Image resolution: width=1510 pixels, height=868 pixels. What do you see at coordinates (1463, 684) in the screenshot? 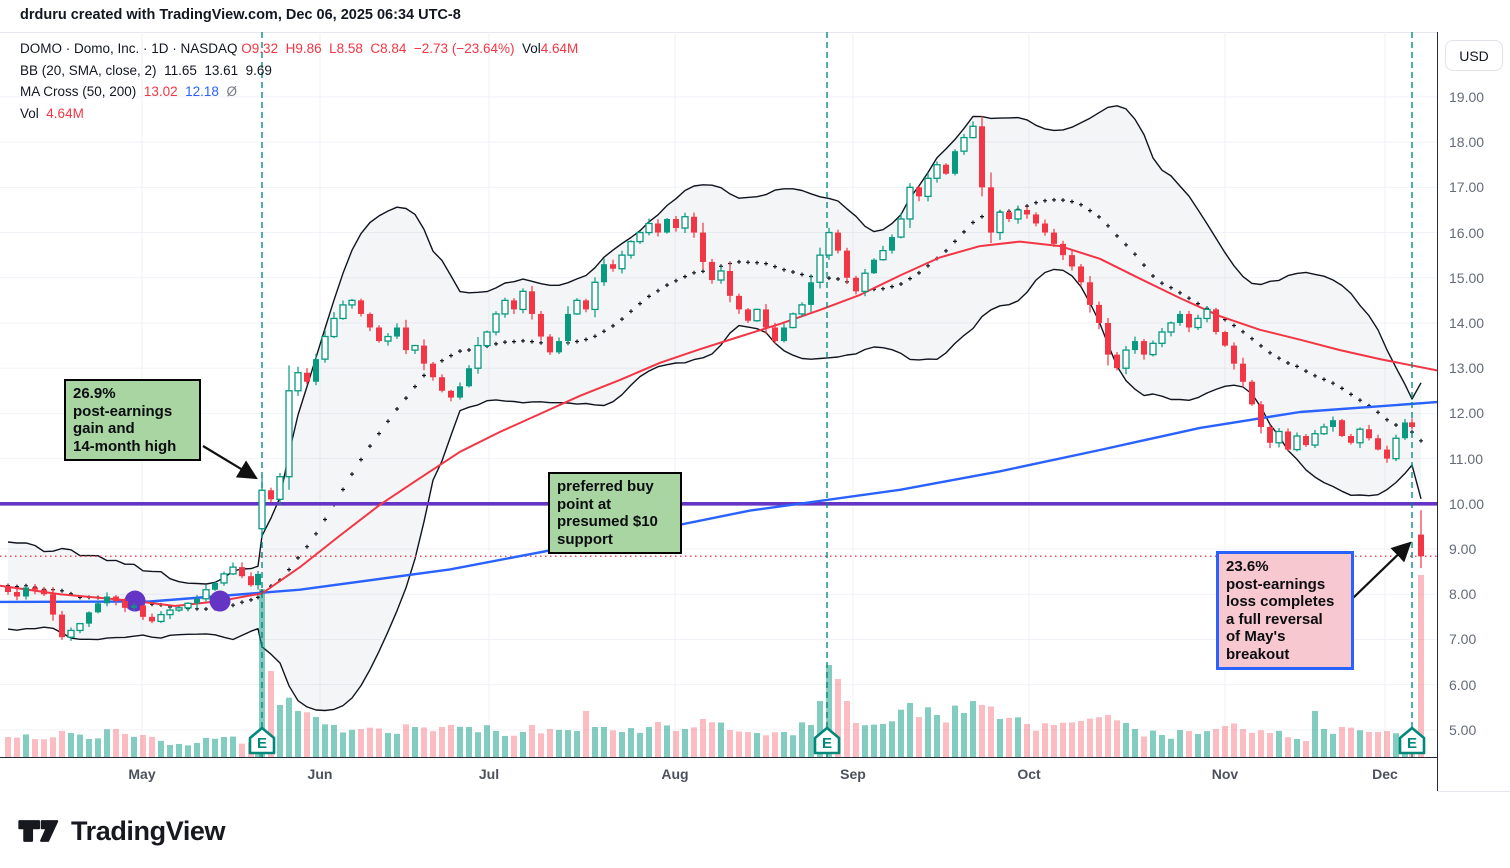
I see `price-tick-label: 6.00` at bounding box center [1463, 684].